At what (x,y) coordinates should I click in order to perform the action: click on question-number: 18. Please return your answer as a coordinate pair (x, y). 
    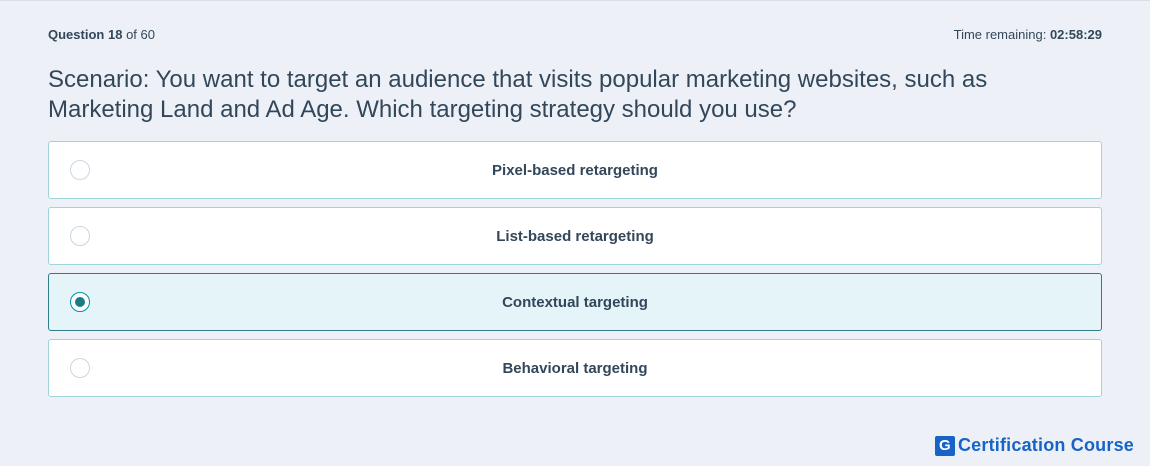
    Looking at the image, I should click on (115, 34).